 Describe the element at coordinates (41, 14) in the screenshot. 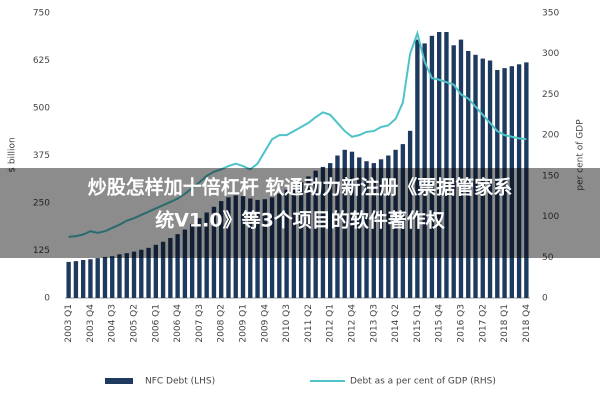

I see `y-tick-label: 750` at that location.